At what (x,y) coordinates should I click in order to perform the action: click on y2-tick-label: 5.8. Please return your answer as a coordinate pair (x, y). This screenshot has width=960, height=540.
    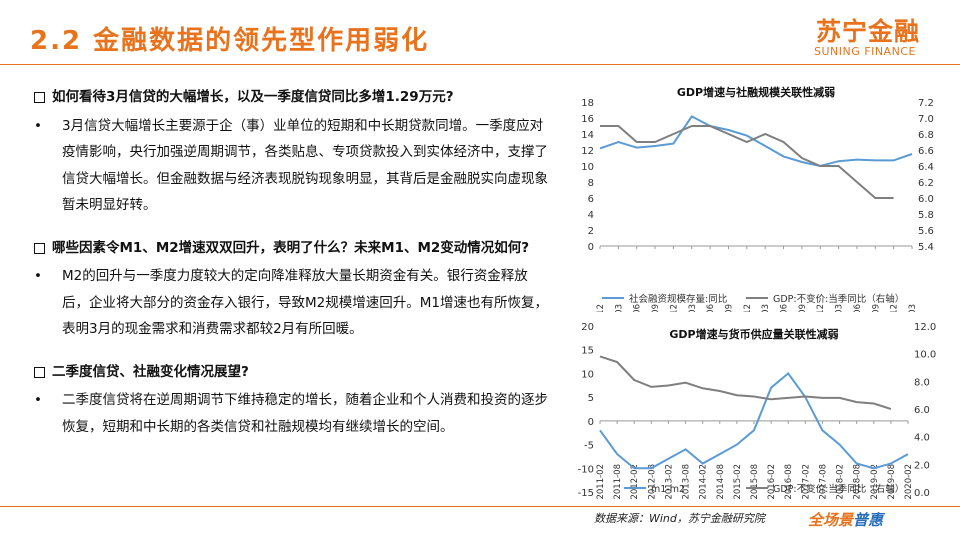
    Looking at the image, I should click on (926, 215).